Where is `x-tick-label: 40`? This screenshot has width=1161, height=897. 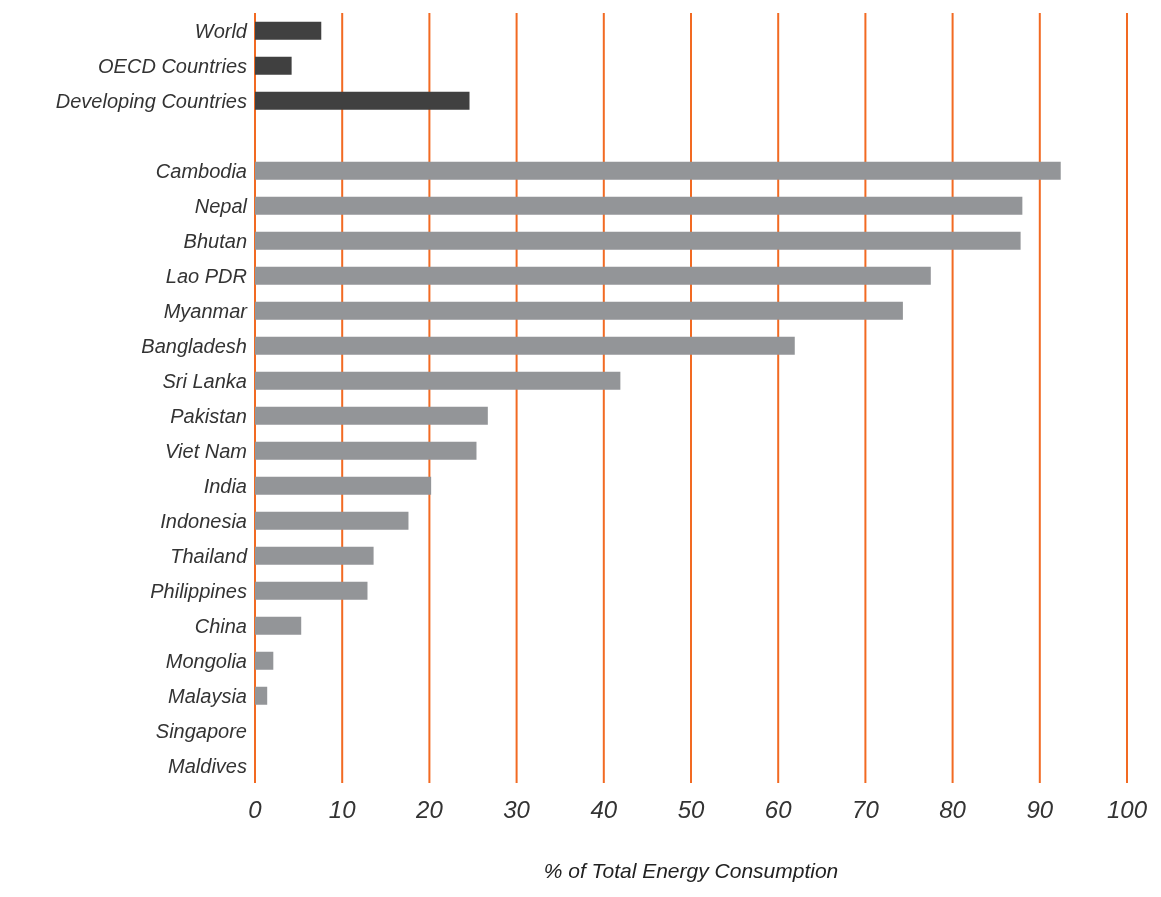
x-tick-label: 40 is located at coordinates (604, 810).